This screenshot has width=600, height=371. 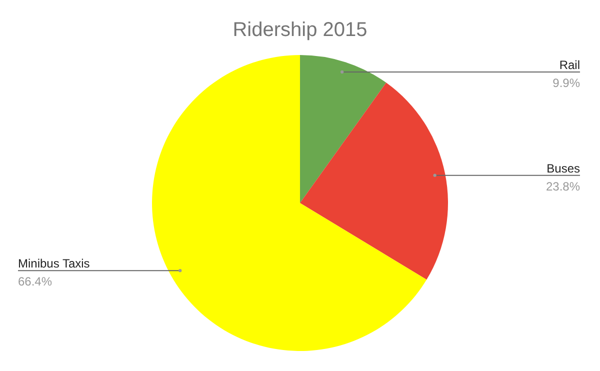 I want to click on slice-label: Buses, so click(x=563, y=168).